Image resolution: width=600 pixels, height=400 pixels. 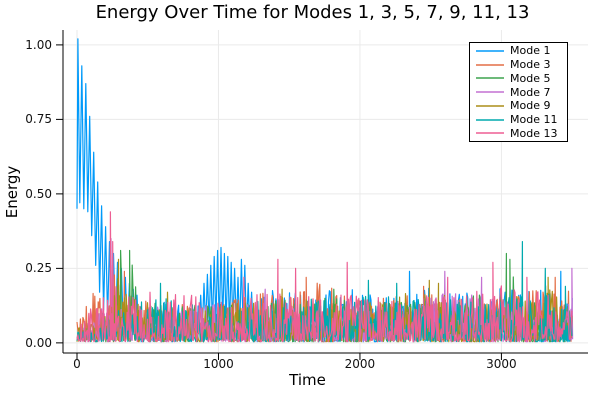 What do you see at coordinates (530, 106) in the screenshot?
I see `legend-entry-label: Mode 9` at bounding box center [530, 106].